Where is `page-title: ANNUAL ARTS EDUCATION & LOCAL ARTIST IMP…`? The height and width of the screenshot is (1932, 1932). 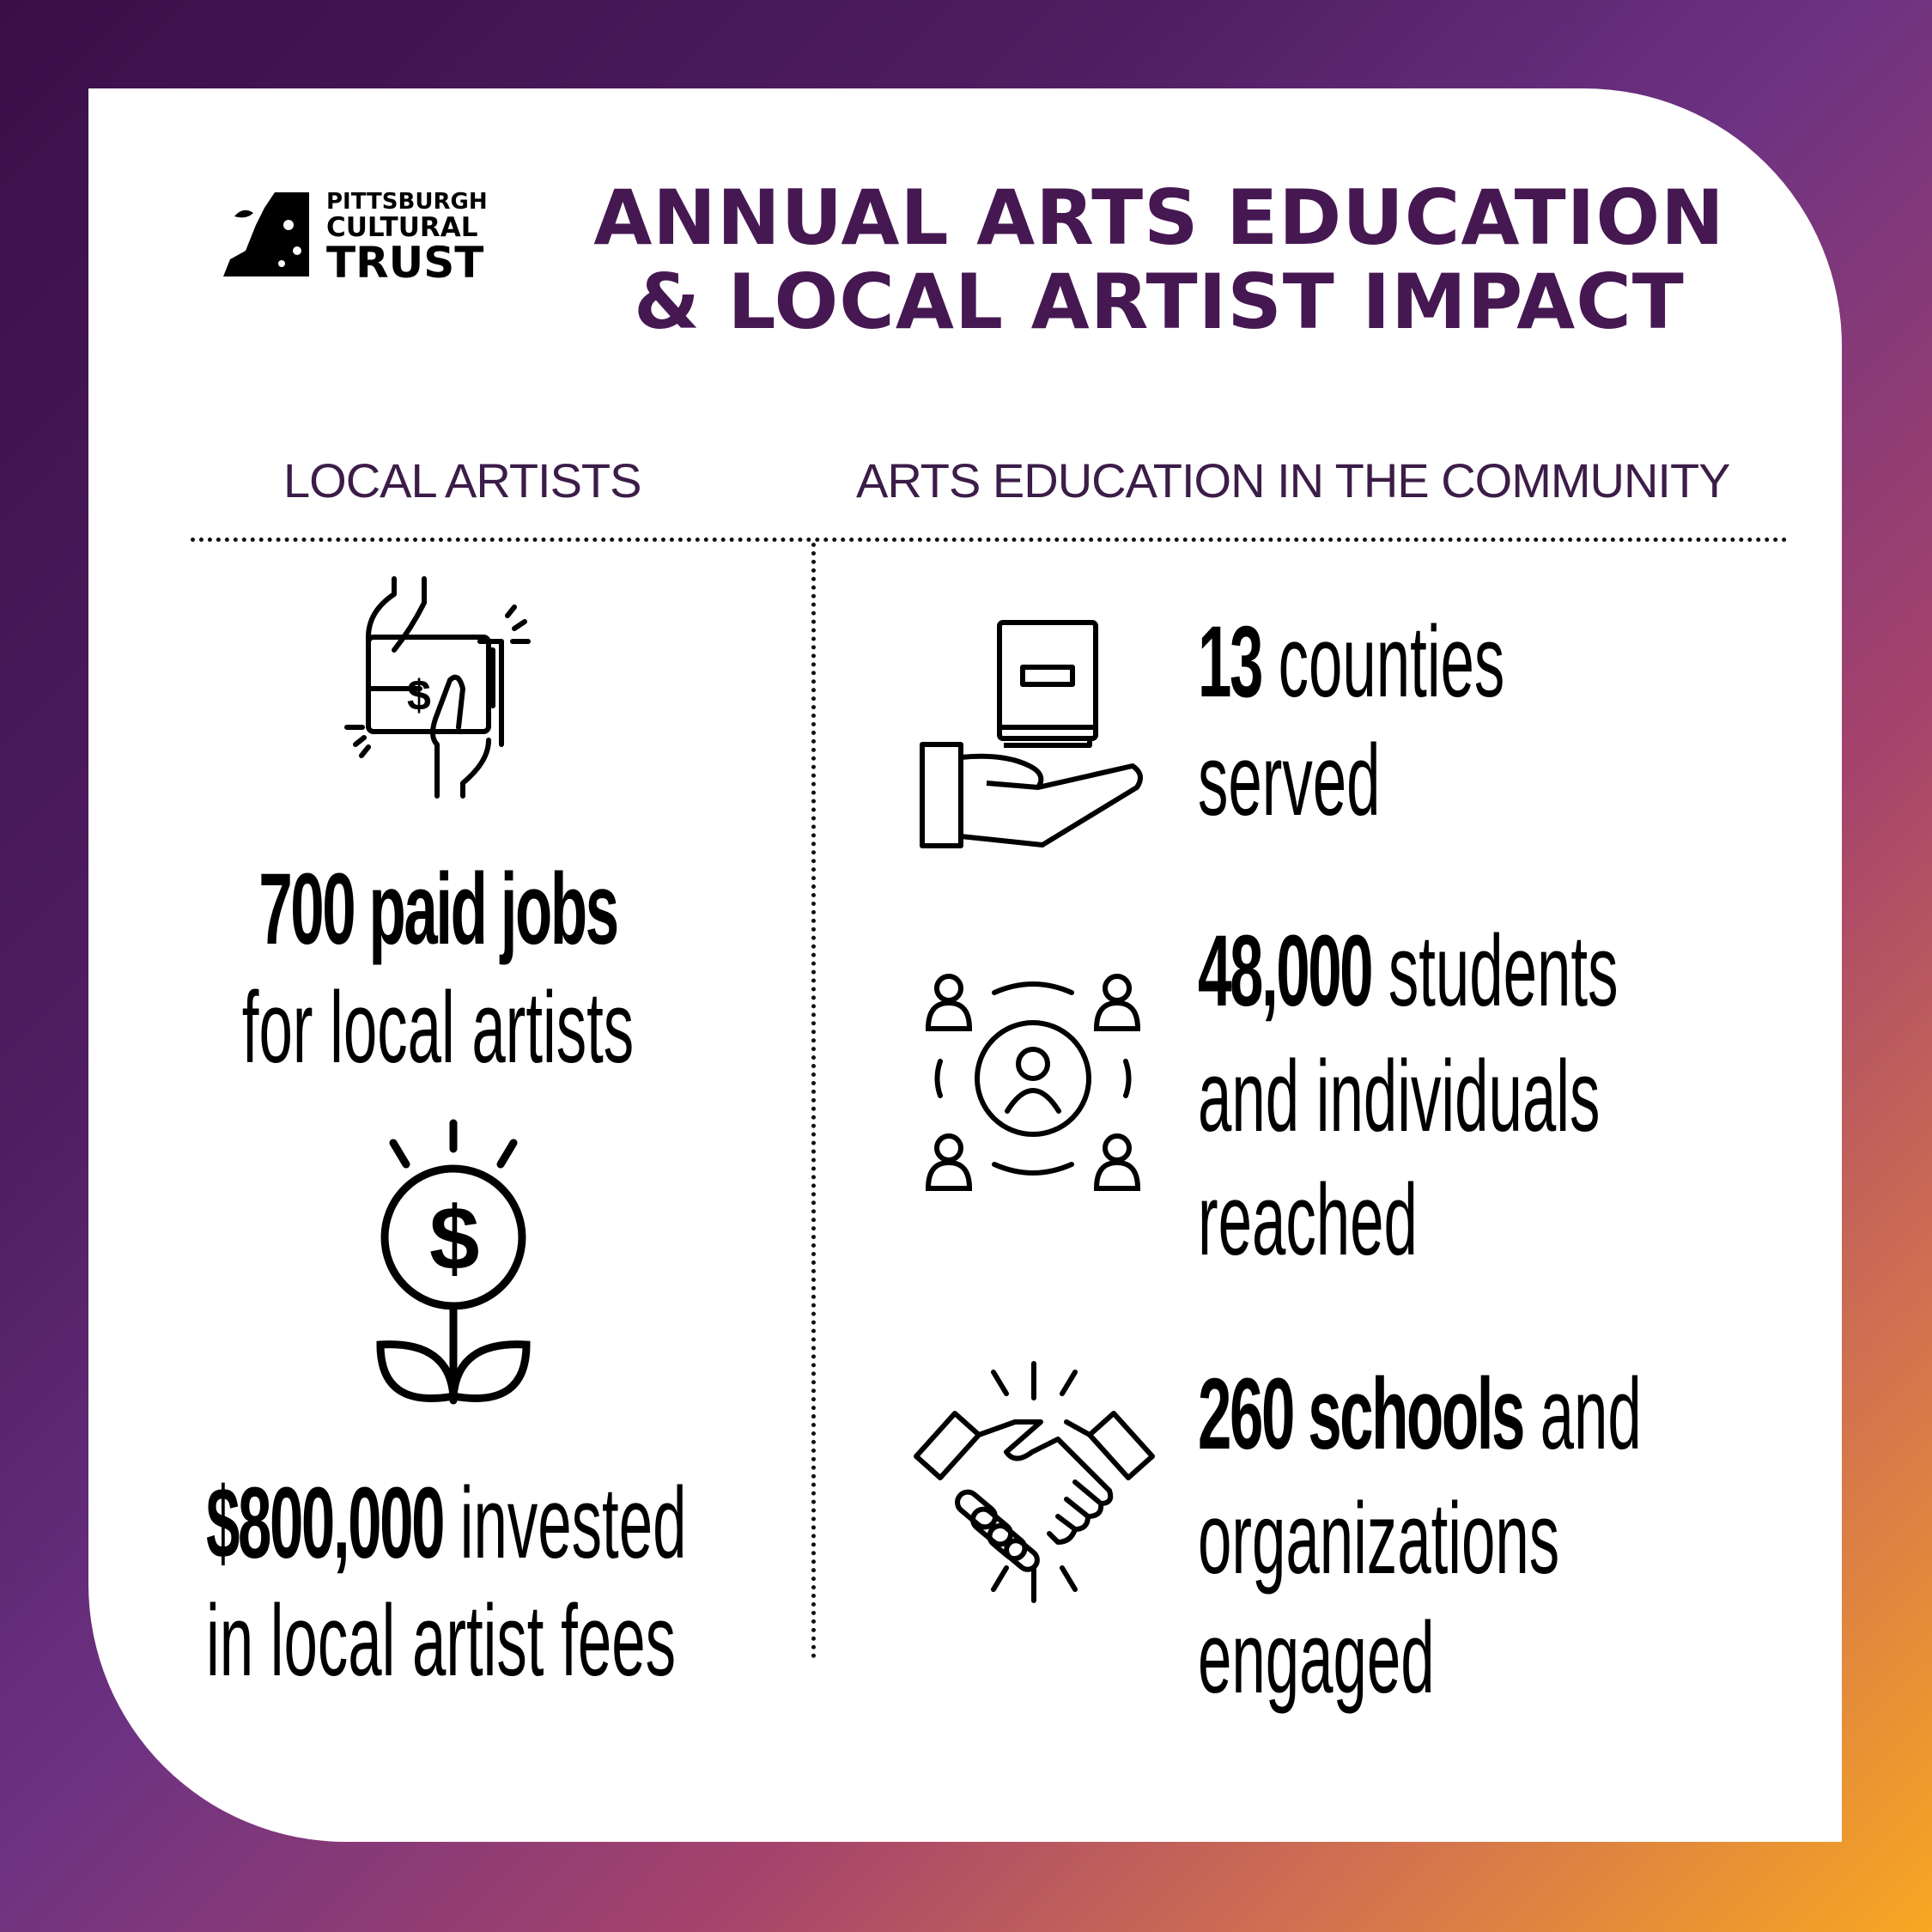 page-title: ANNUAL ARTS EDUCATION & LOCAL ARTIST IMP… is located at coordinates (1159, 260).